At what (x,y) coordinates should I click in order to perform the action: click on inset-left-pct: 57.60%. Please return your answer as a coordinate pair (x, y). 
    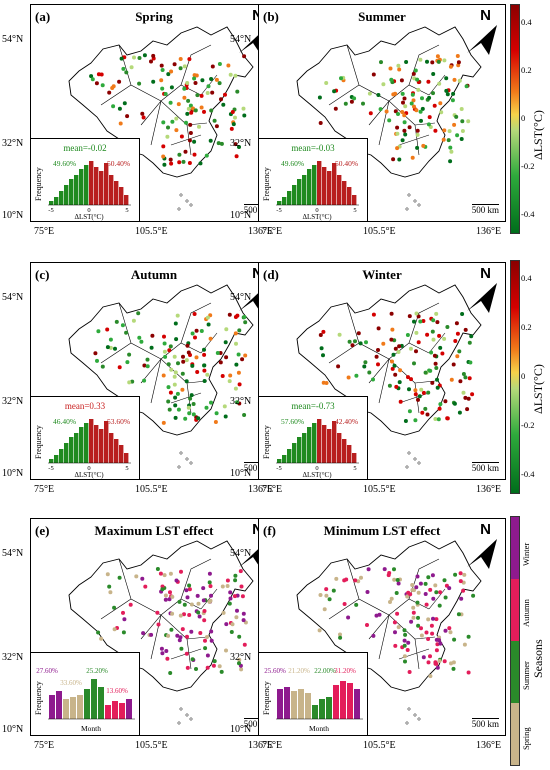
    Looking at the image, I should click on (292, 421).